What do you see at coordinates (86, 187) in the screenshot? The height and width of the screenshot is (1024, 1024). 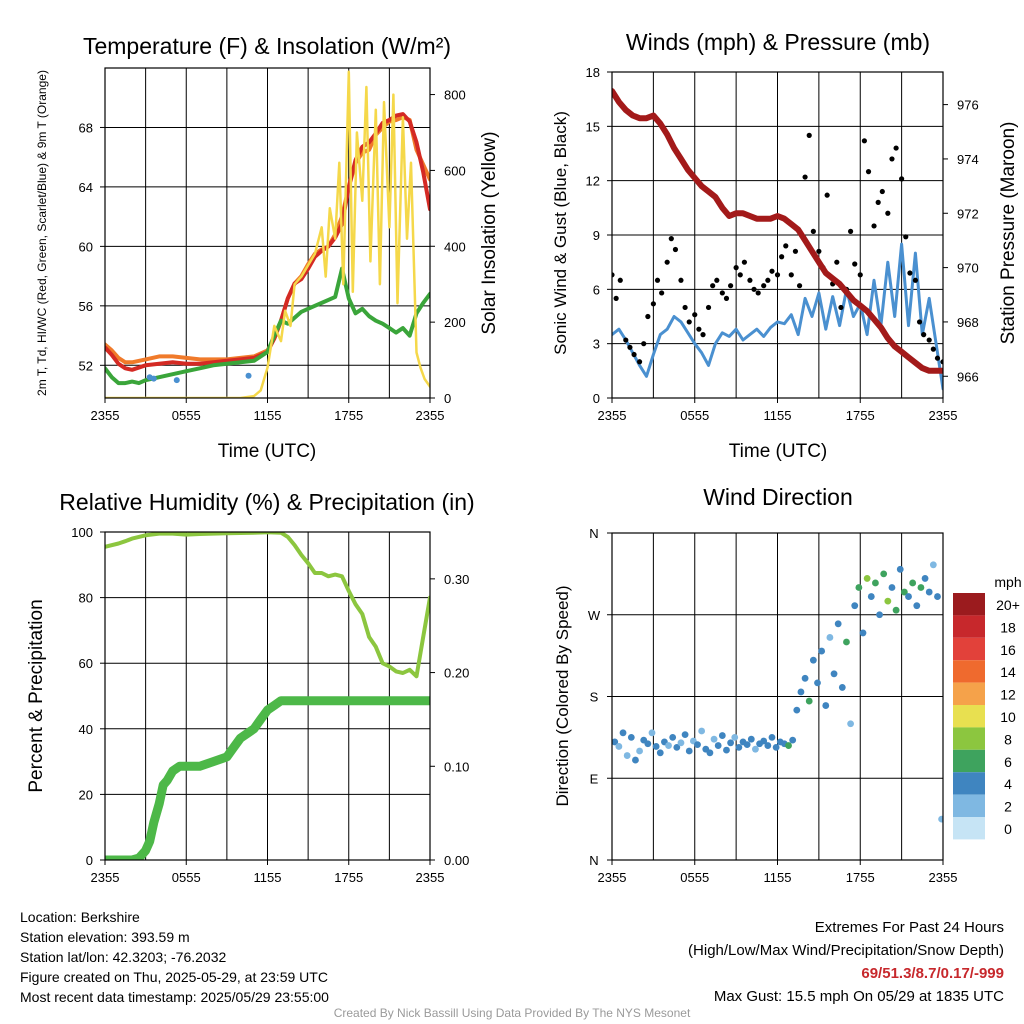 I see `y-tick-label: 64` at bounding box center [86, 187].